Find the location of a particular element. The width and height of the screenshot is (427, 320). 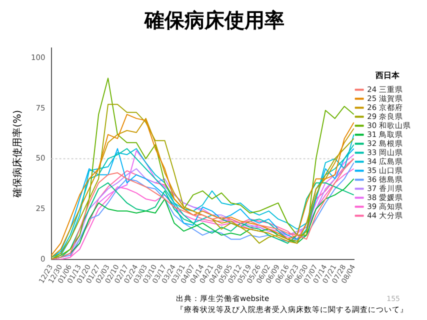

y-axis-title: 確保病床使用率(%) is located at coordinates (18, 154).